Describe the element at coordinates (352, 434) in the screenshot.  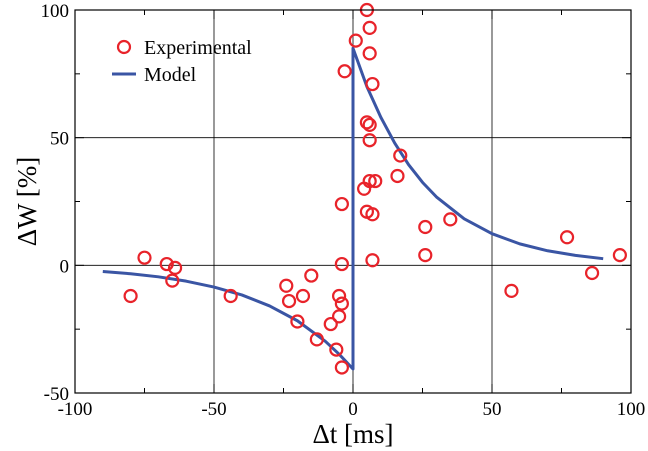
I see `x-axis-title: Δt [ms]` at that location.